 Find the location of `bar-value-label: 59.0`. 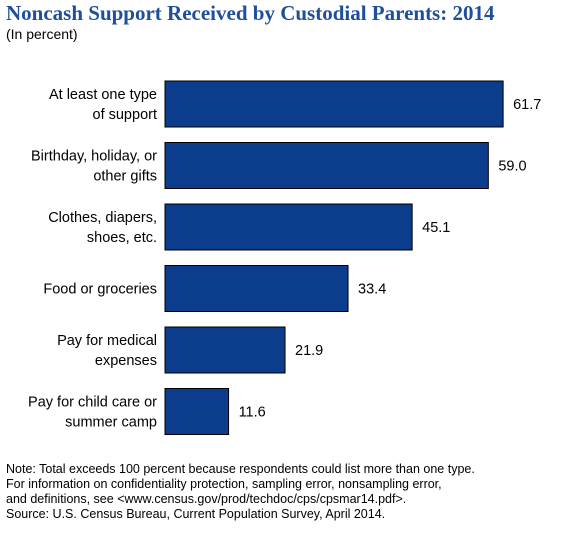

bar-value-label: 59.0 is located at coordinates (512, 167).